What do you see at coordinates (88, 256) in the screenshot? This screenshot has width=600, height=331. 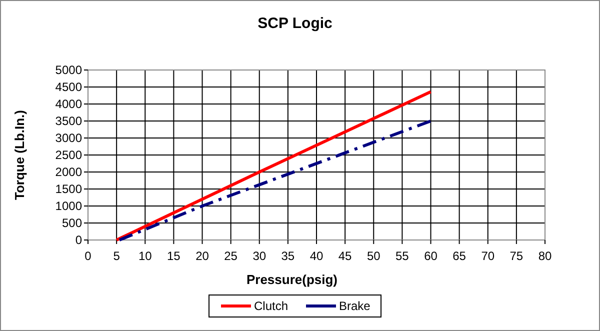 I see `x-tick-label: 0` at bounding box center [88, 256].